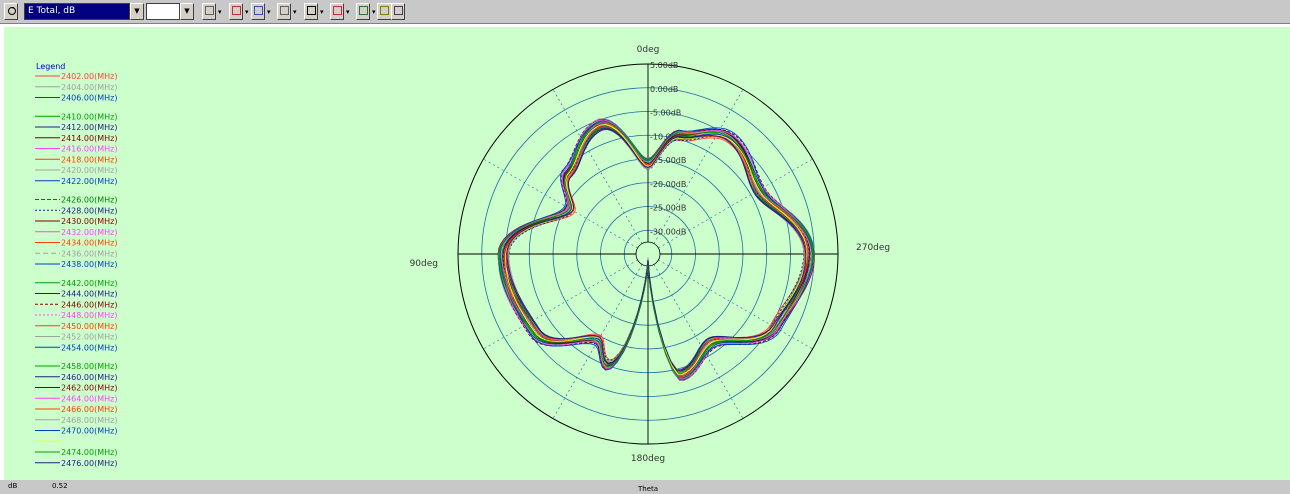  I want to click on legend-item: 2476.00(MHz), so click(89, 463).